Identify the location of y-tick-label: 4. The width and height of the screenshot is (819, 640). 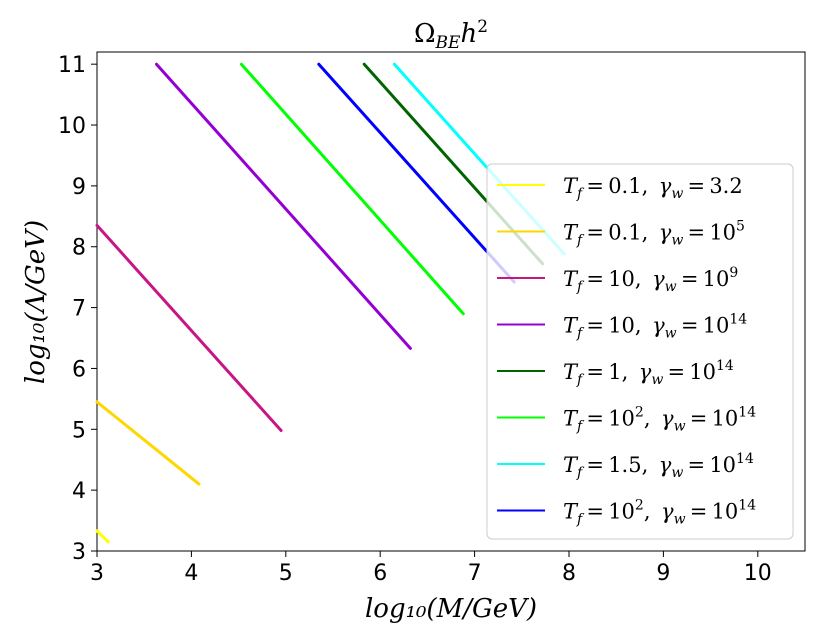
(79, 491).